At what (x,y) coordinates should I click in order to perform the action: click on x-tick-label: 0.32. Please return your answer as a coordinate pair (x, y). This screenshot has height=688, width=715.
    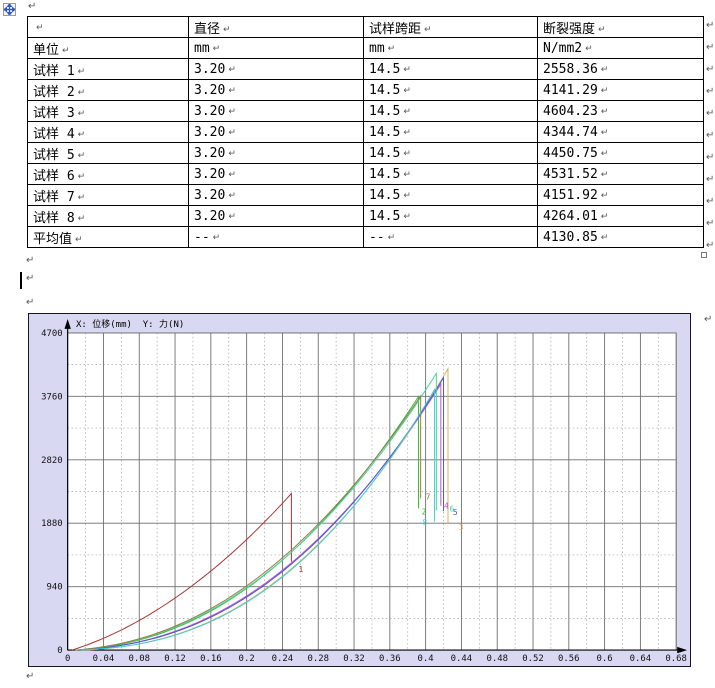
    Looking at the image, I should click on (354, 659).